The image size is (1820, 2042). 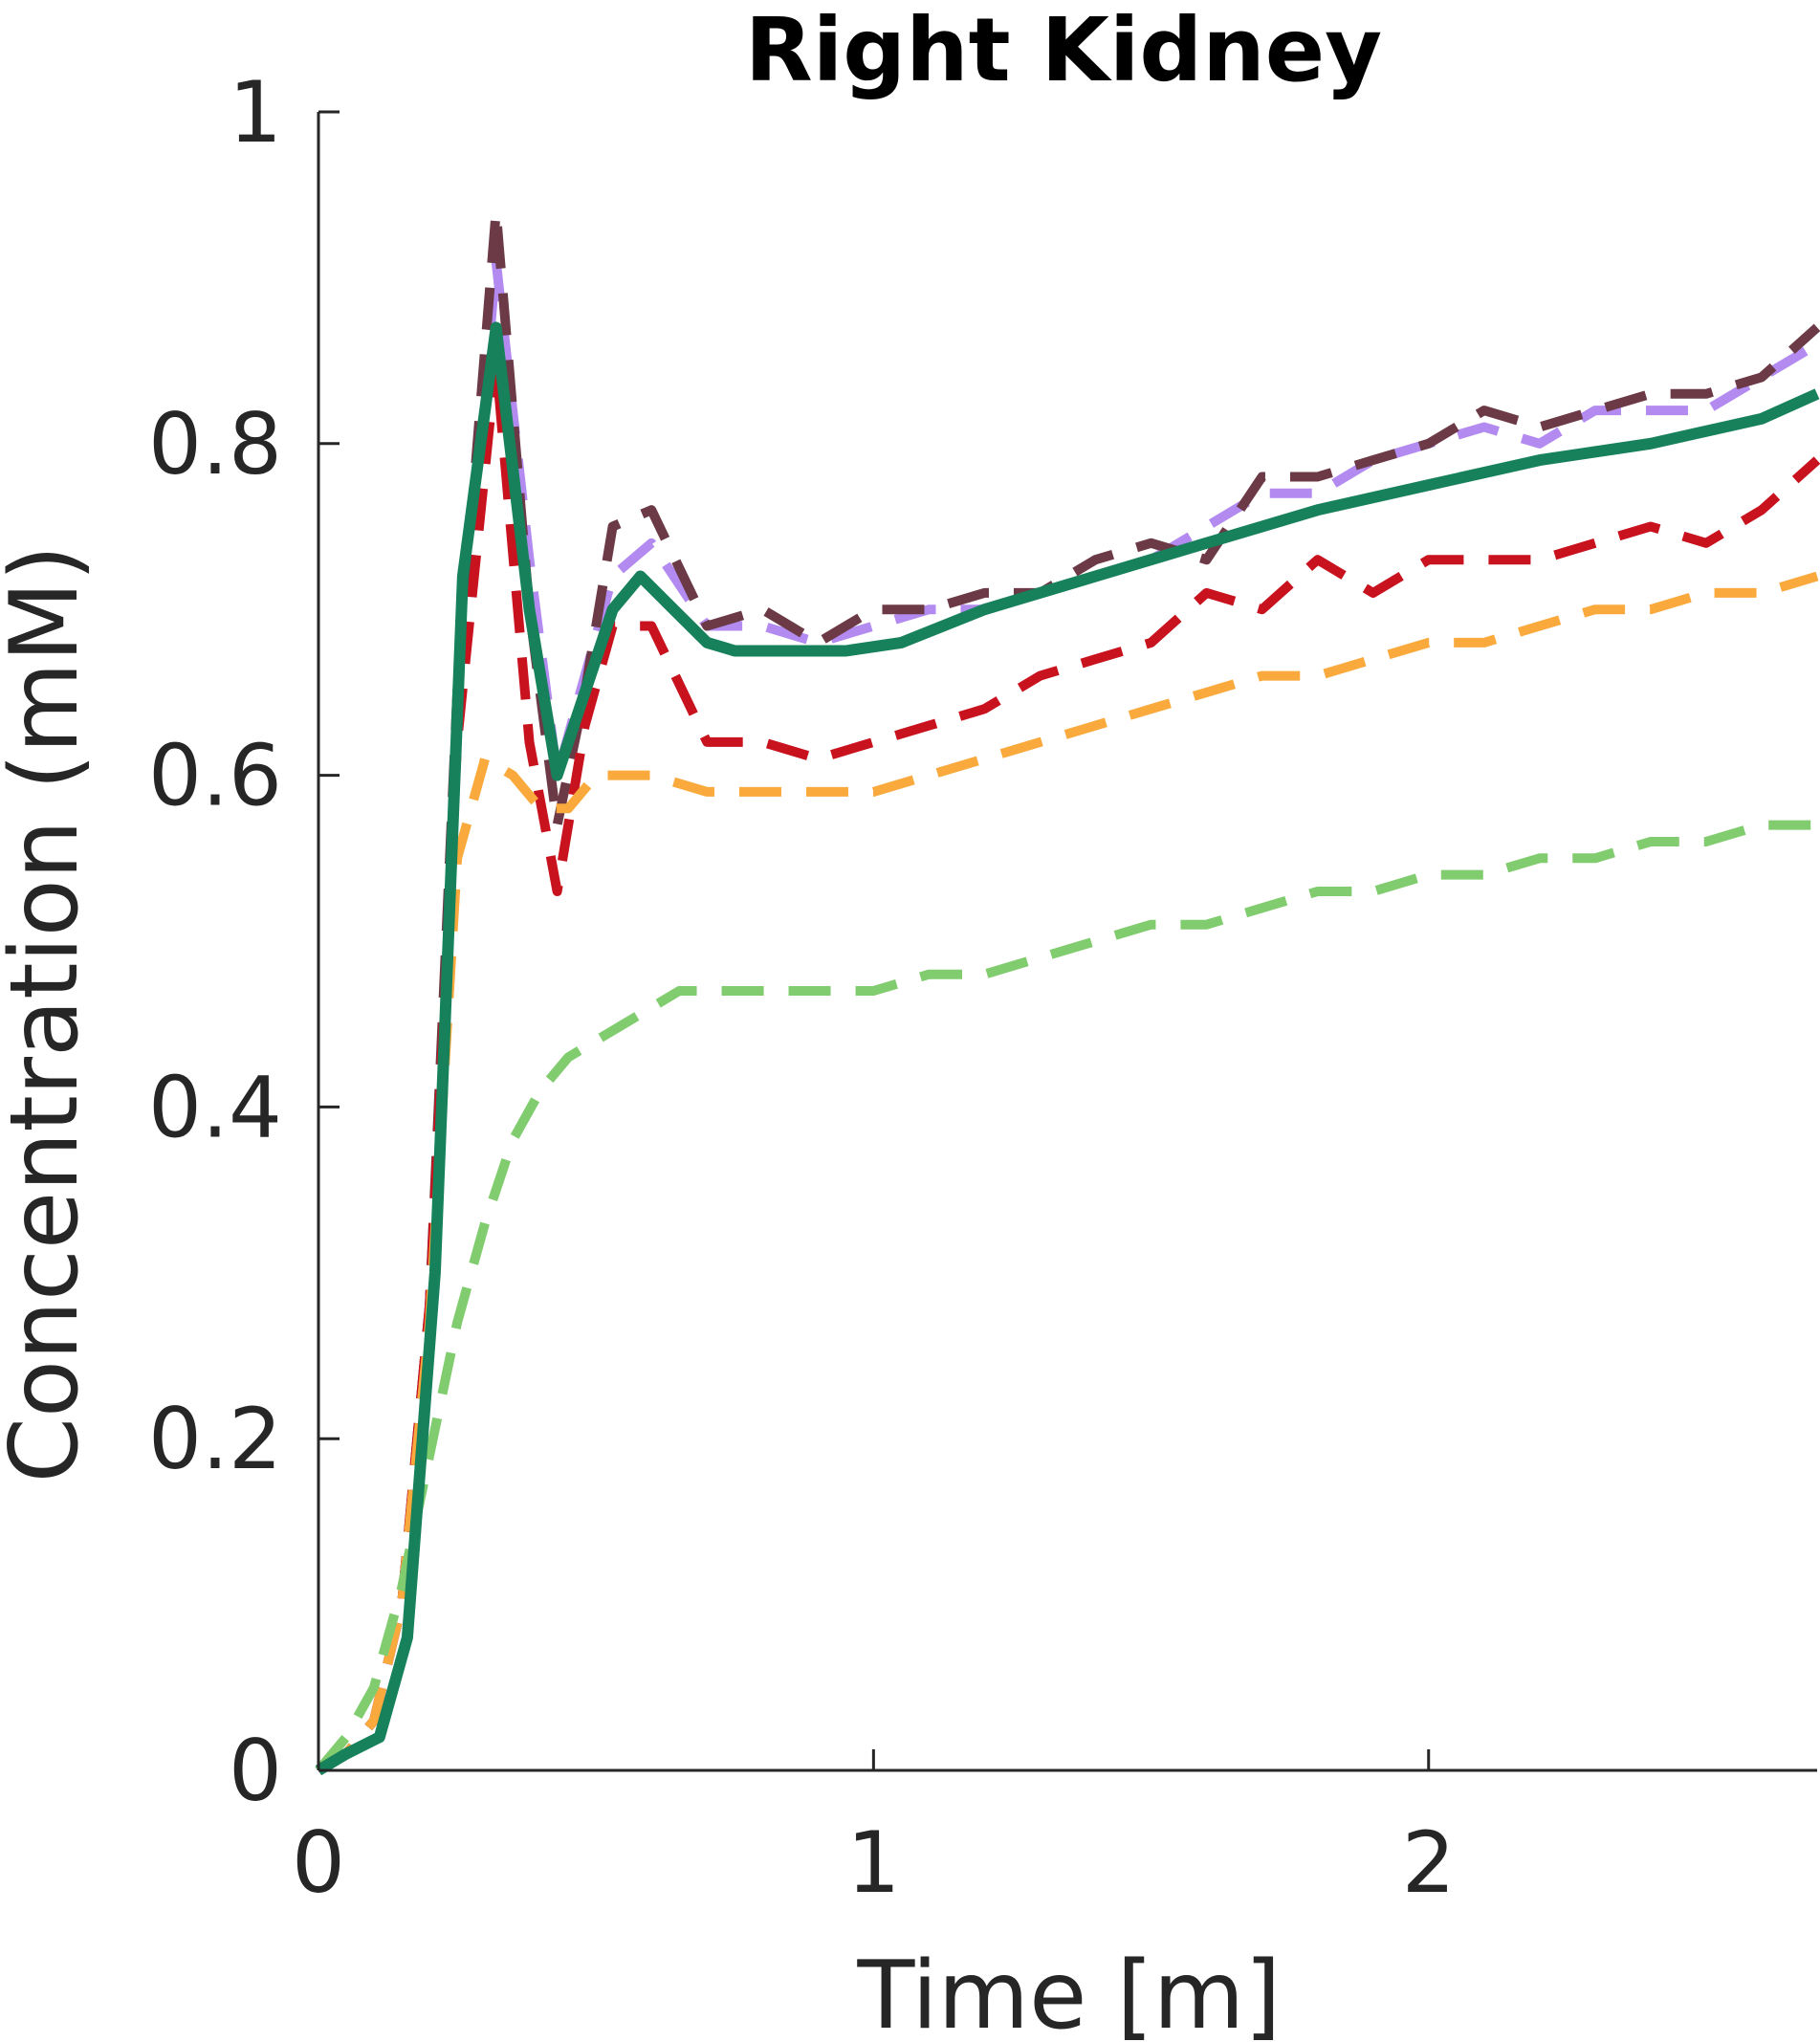 I want to click on x-tick-label: 1, so click(x=873, y=1862).